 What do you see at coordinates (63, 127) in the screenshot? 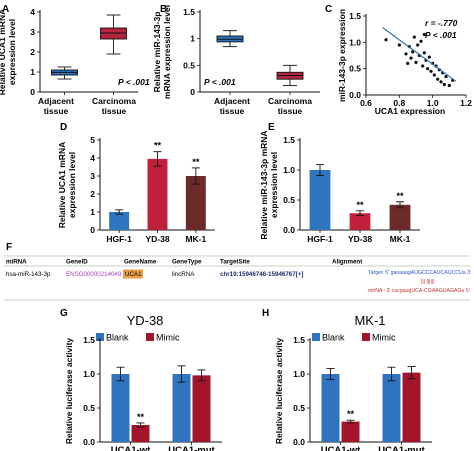
I see `panel-letter-d: D` at bounding box center [63, 127].